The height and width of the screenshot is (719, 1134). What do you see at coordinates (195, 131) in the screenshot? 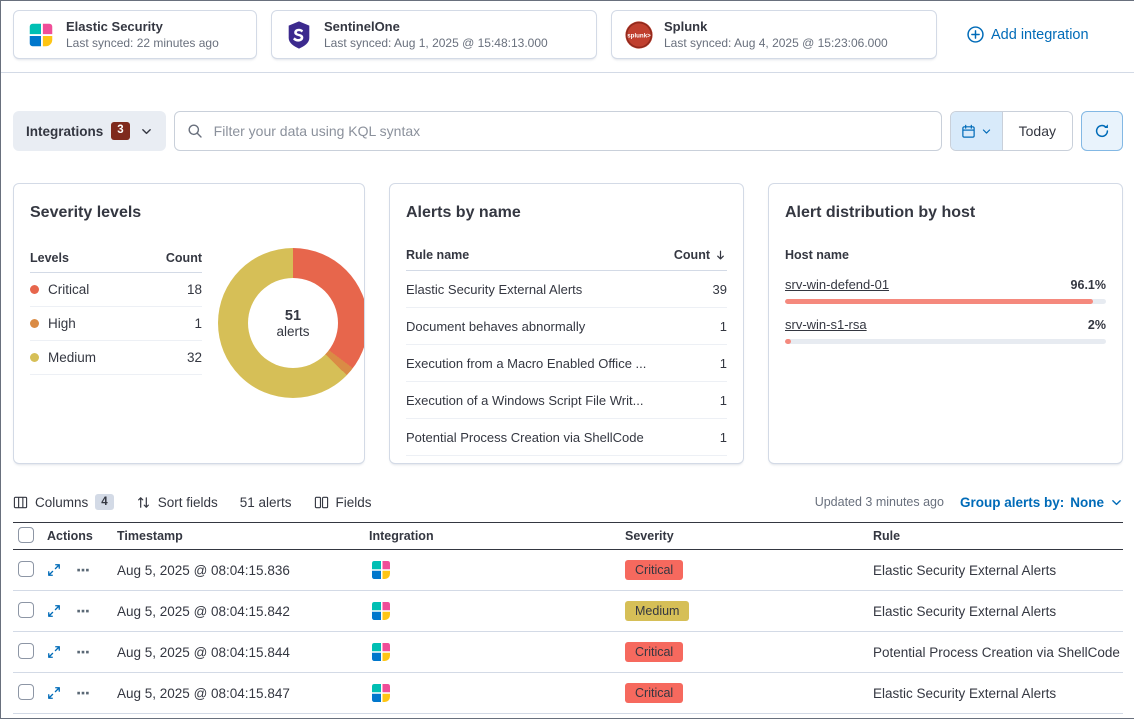
I see `search-icon` at bounding box center [195, 131].